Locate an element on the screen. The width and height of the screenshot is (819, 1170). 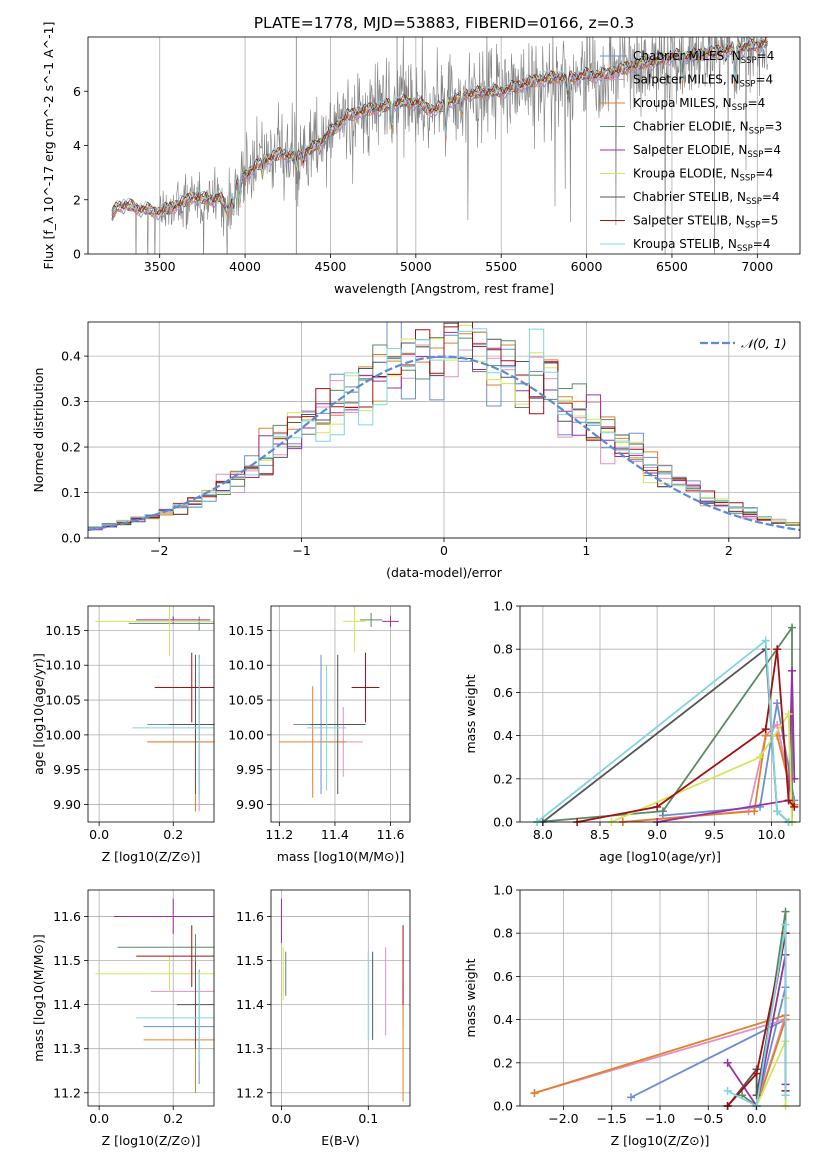
x-tick-label: 0 is located at coordinates (444, 550).